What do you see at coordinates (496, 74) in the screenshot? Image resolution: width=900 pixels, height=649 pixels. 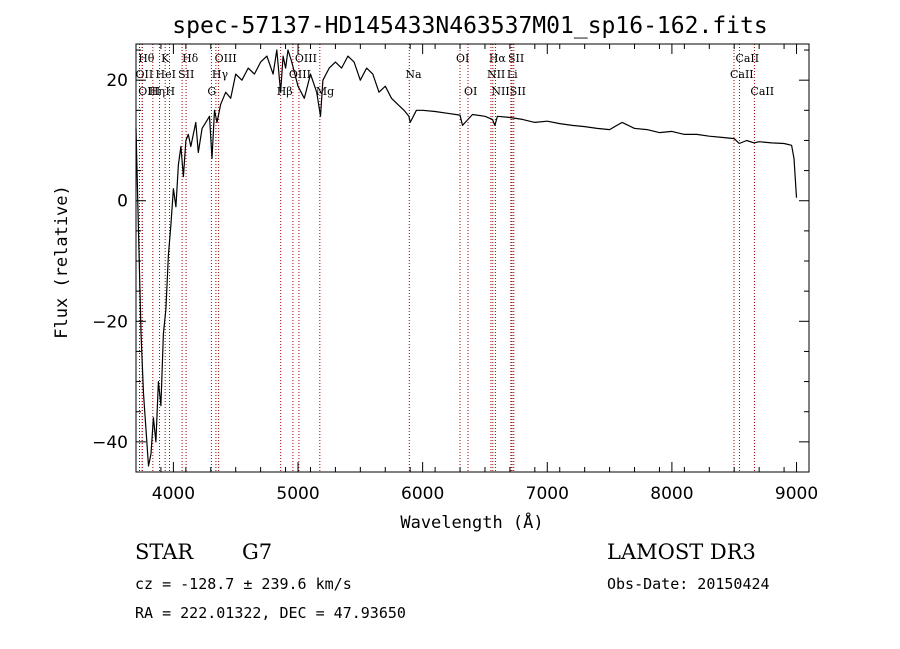 I see `marker-label-20: NII` at bounding box center [496, 74].